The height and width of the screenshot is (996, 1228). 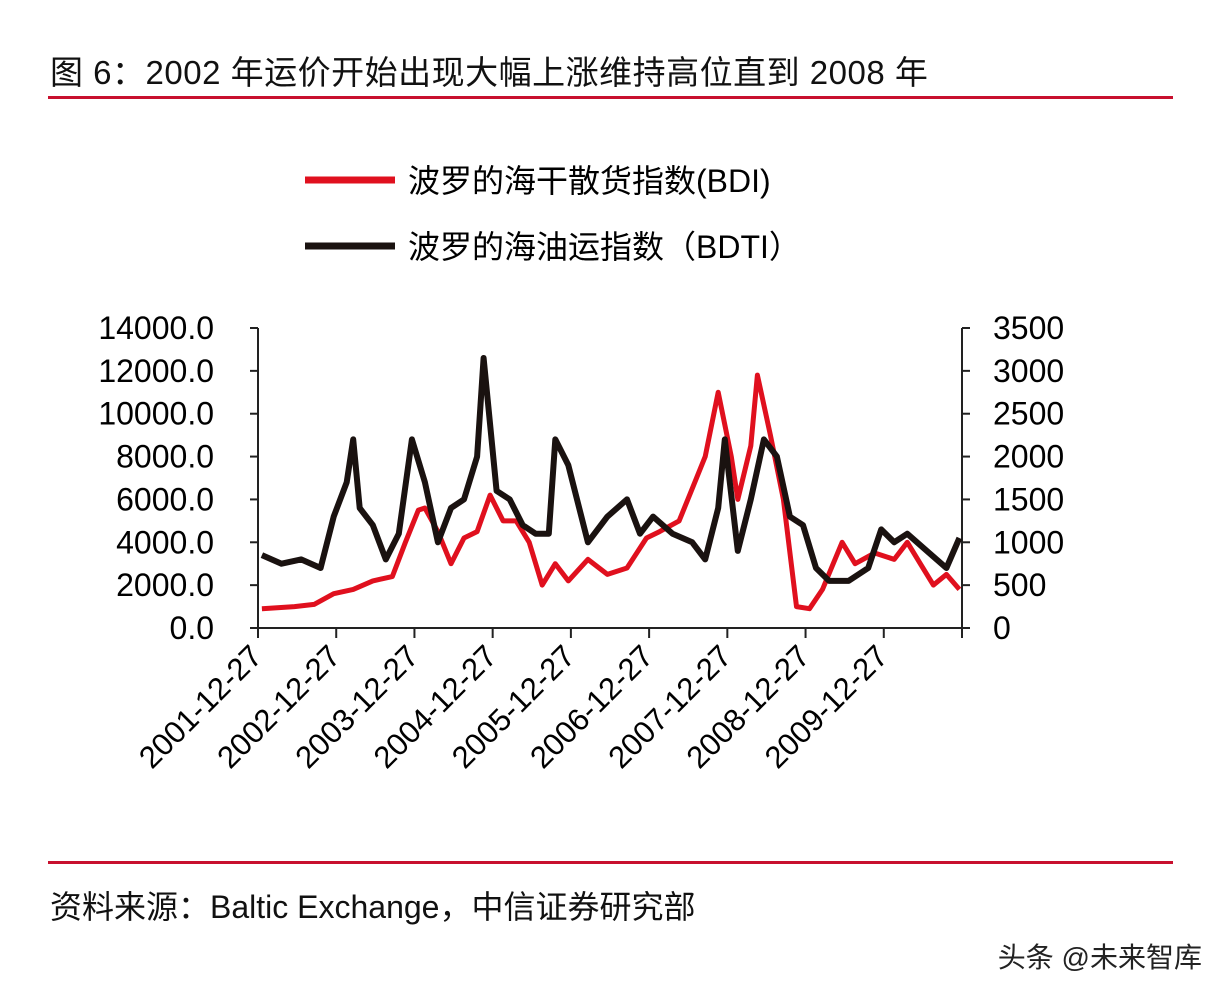 I want to click on y-tick-label-right: 2500, so click(x=1028, y=414).